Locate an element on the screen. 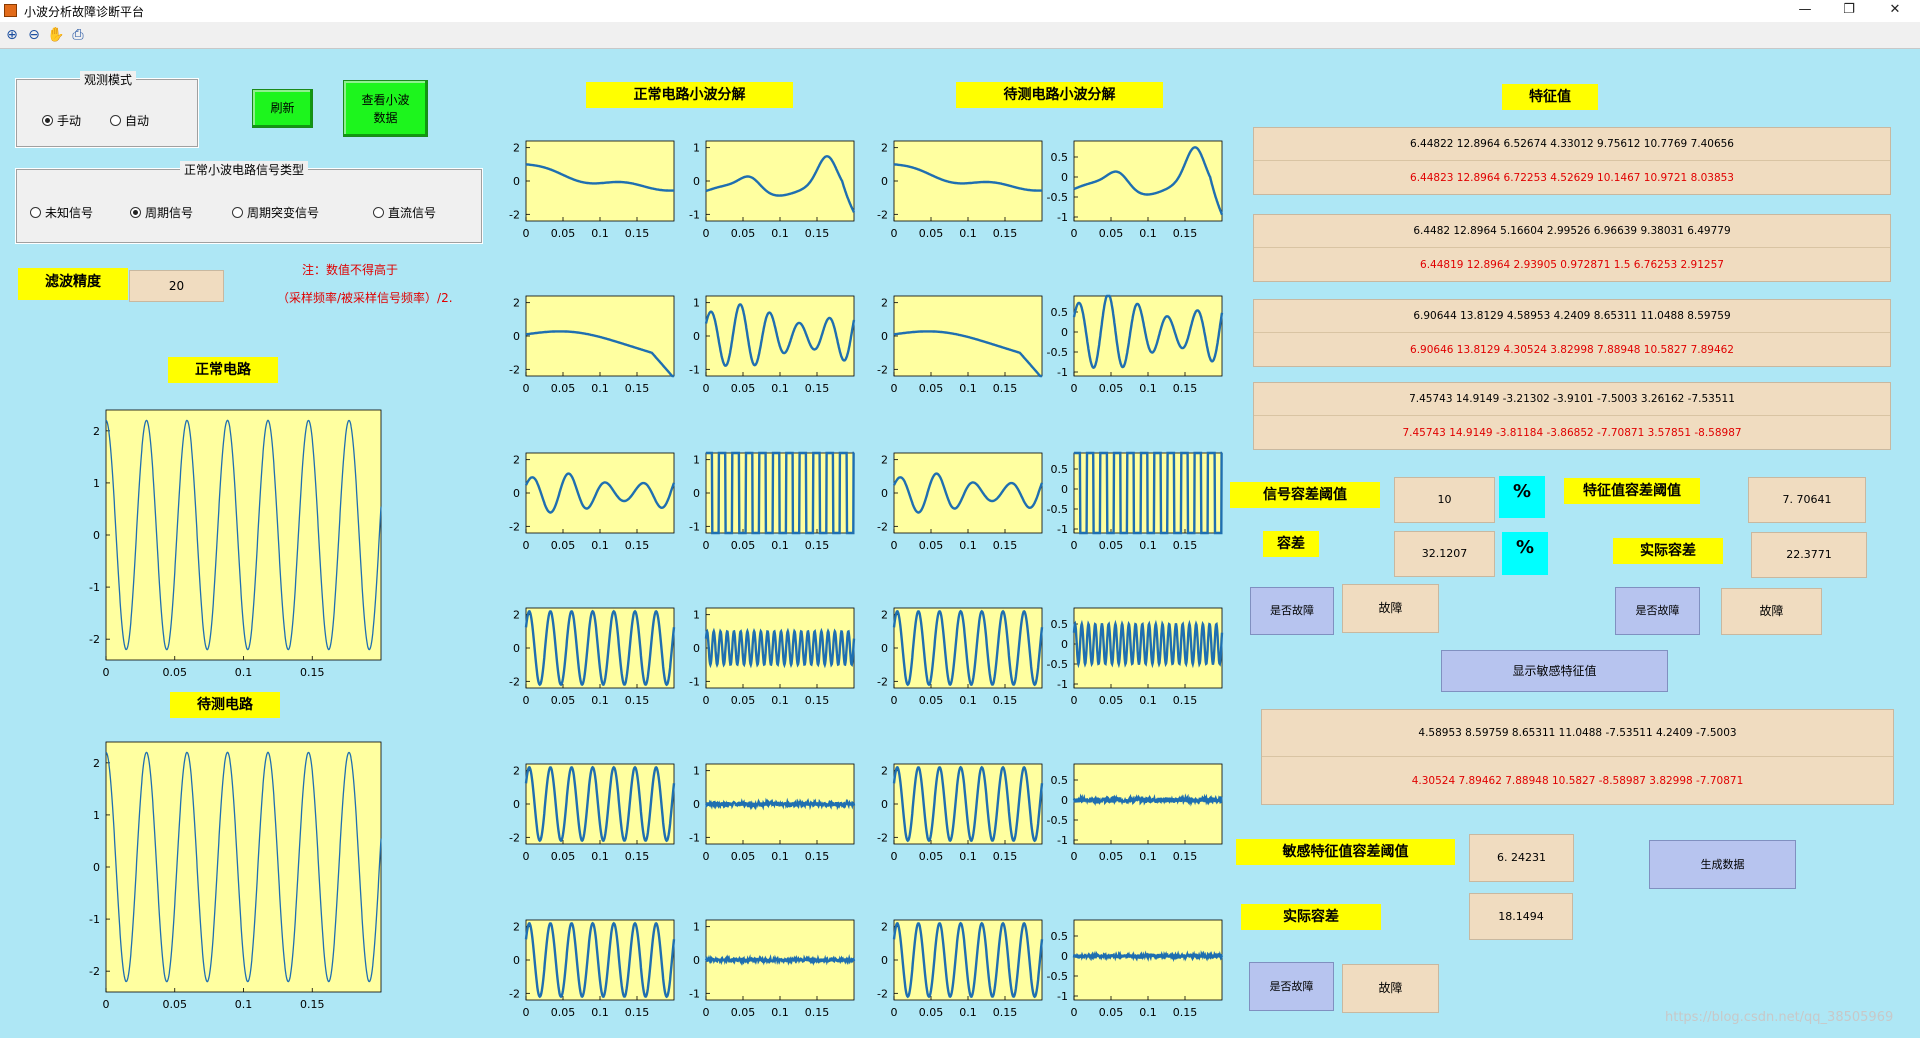 The image size is (1920, 1038). show-sensitive-features-button: 显示敏感特征值 is located at coordinates (1554, 671).